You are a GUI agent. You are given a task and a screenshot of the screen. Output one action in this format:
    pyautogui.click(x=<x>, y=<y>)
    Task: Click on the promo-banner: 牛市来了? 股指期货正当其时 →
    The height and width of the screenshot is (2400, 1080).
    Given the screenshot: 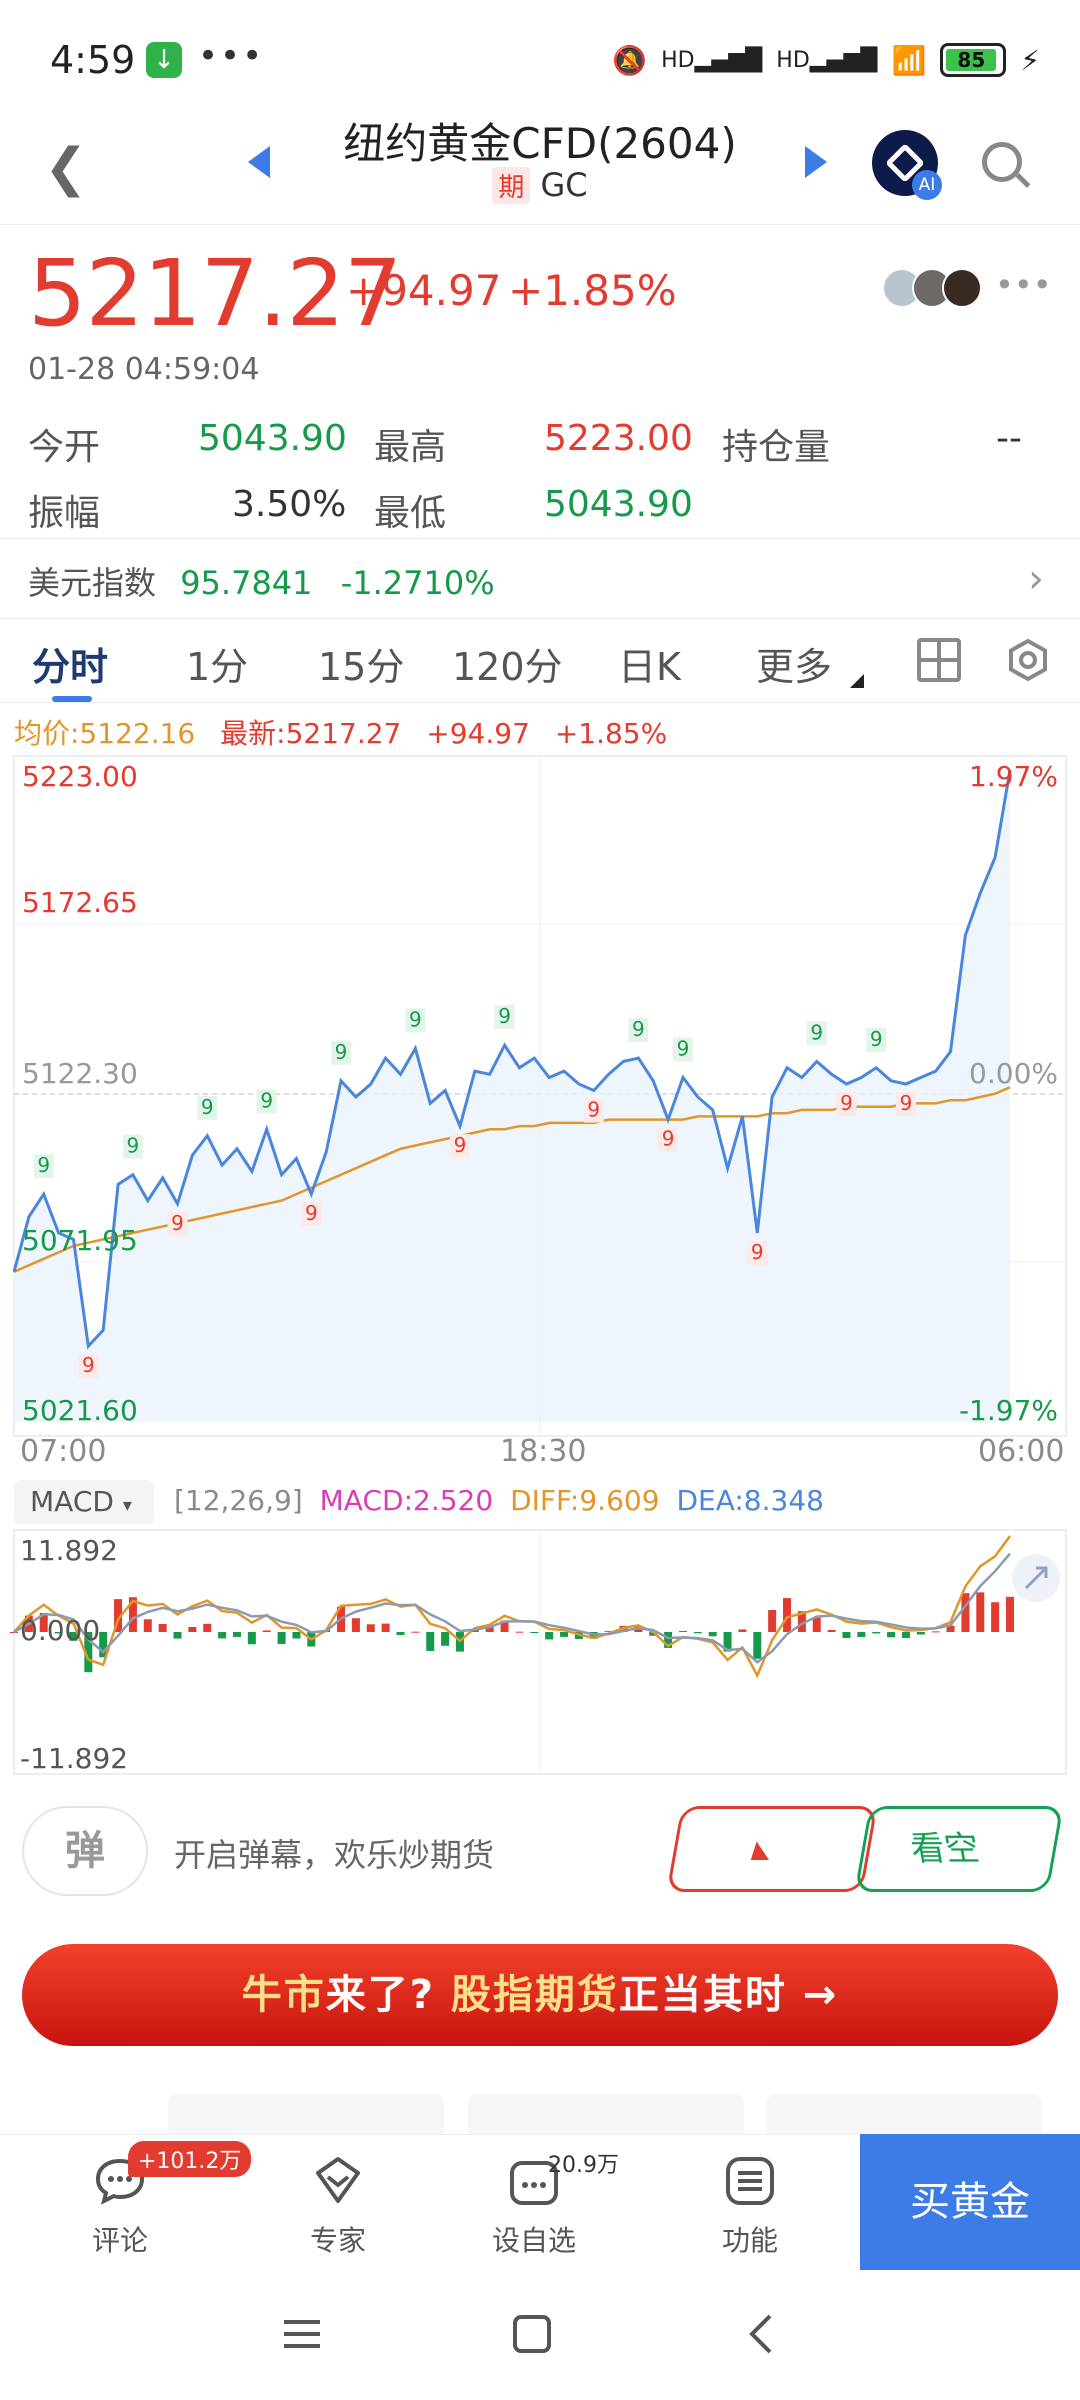 What is the action you would take?
    pyautogui.click(x=540, y=1995)
    